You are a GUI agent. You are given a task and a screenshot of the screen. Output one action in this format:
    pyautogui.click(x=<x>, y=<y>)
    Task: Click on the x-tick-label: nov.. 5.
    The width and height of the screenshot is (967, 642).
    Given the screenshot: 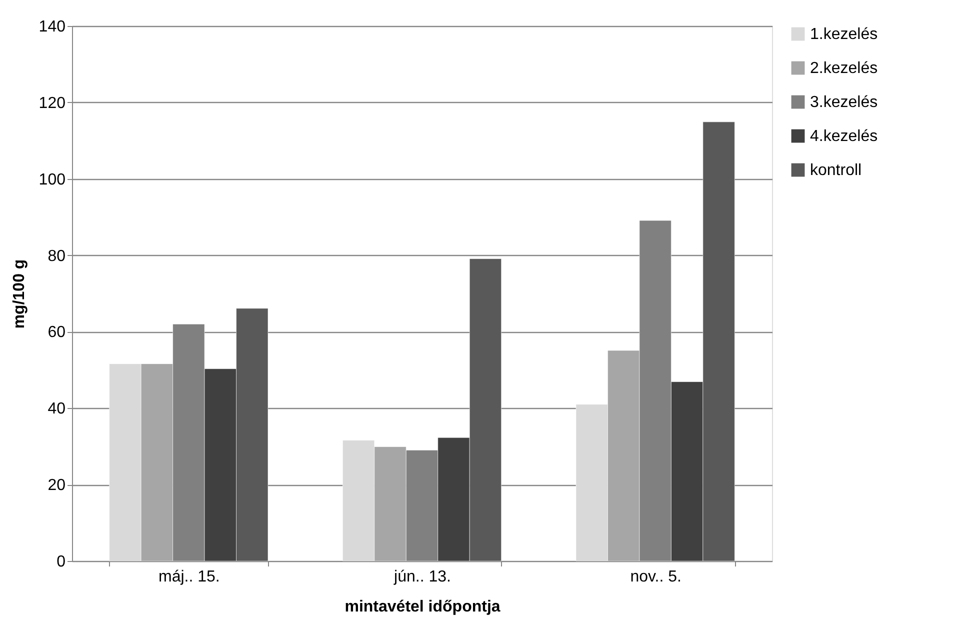 What is the action you would take?
    pyautogui.click(x=656, y=577)
    